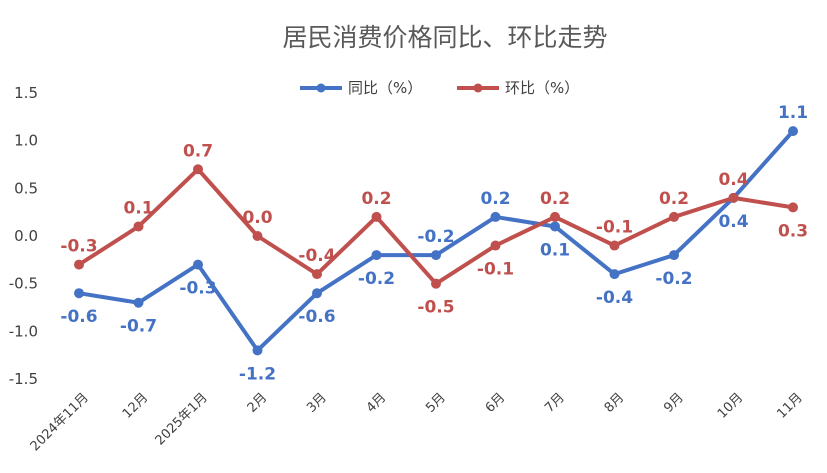  I want to click on data-label-yoy: 0.2, so click(495, 199).